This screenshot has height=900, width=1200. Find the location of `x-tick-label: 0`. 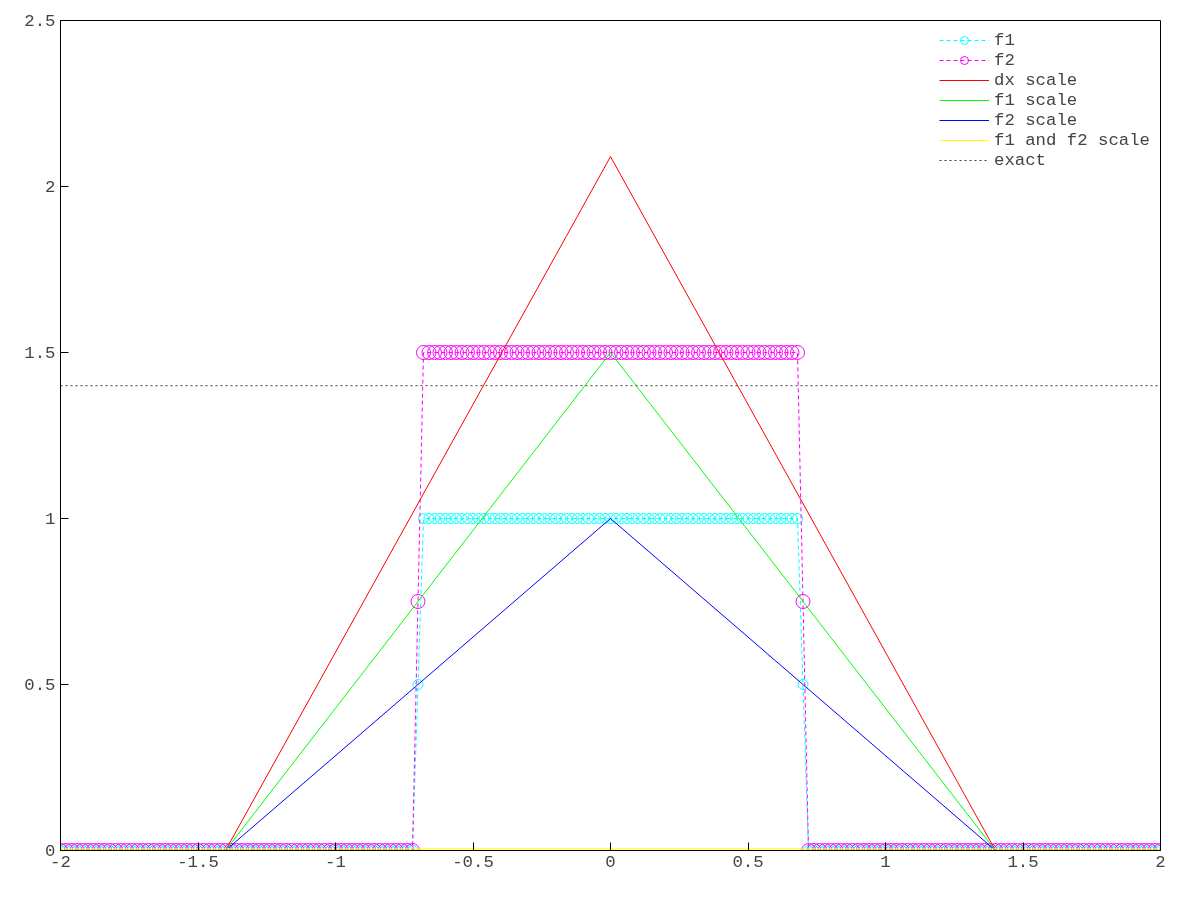

x-tick-label: 0 is located at coordinates (610, 862).